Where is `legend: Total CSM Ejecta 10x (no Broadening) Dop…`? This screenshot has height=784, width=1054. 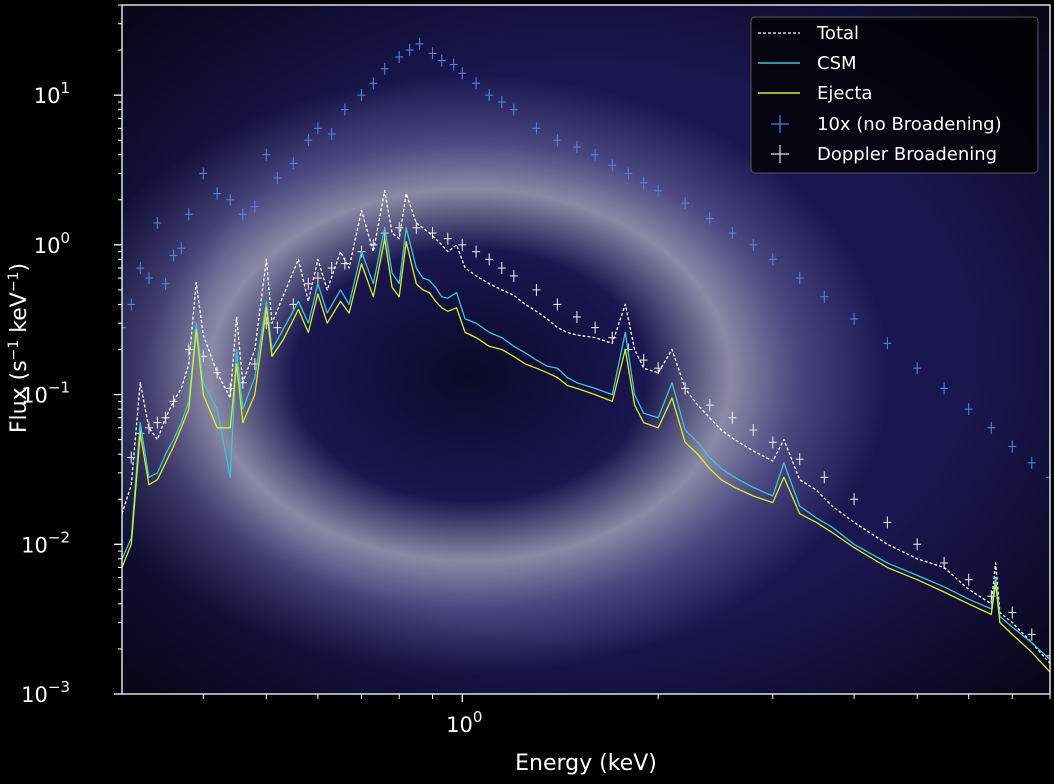 legend: Total CSM Ejecta 10x (no Broadening) Dop… is located at coordinates (894, 95).